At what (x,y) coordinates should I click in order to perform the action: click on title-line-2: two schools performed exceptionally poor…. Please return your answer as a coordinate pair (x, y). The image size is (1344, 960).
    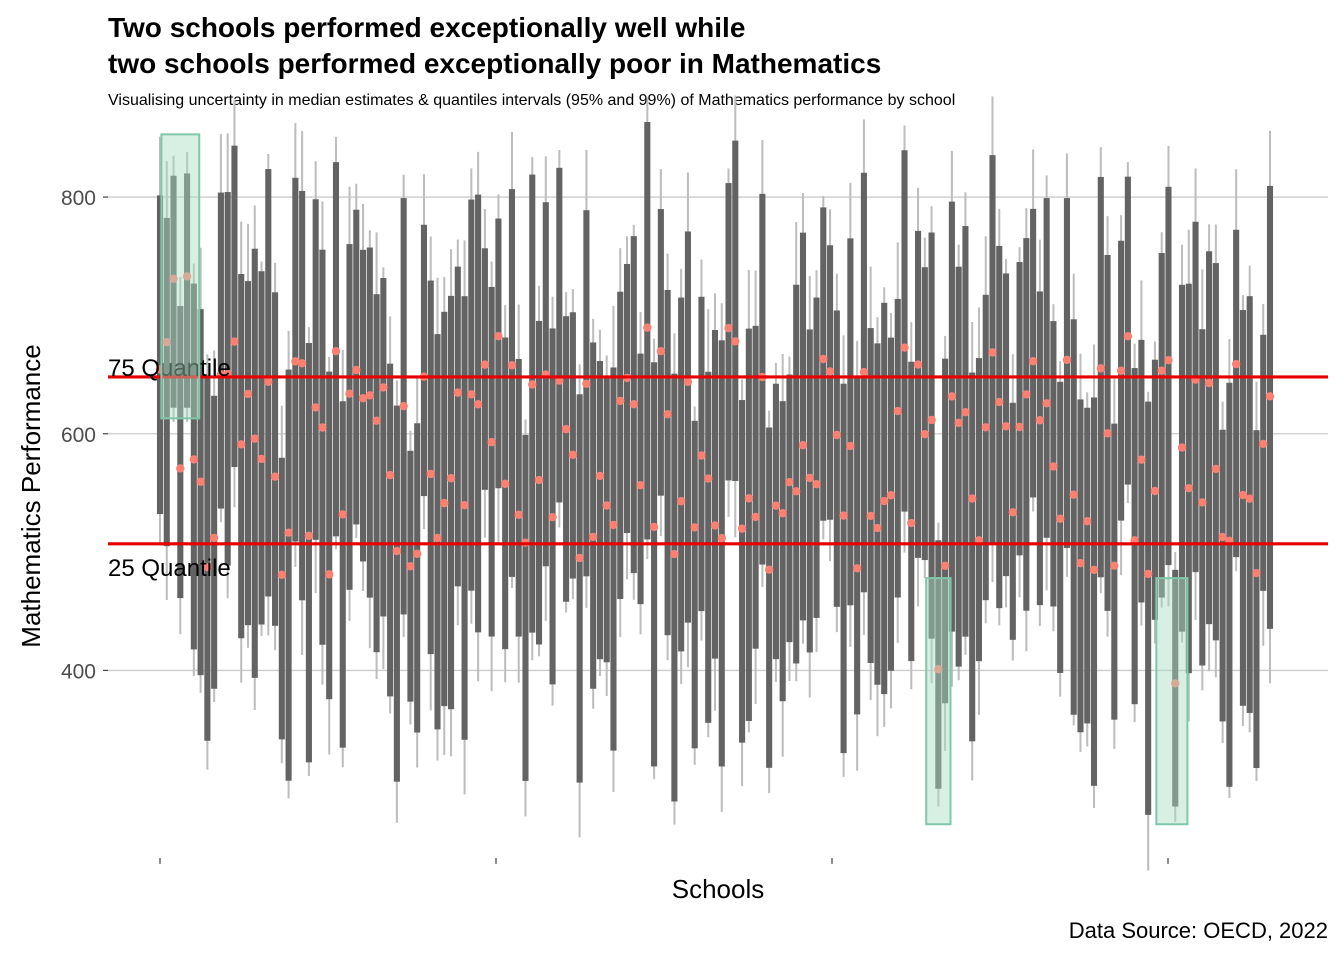
    Looking at the image, I should click on (495, 63).